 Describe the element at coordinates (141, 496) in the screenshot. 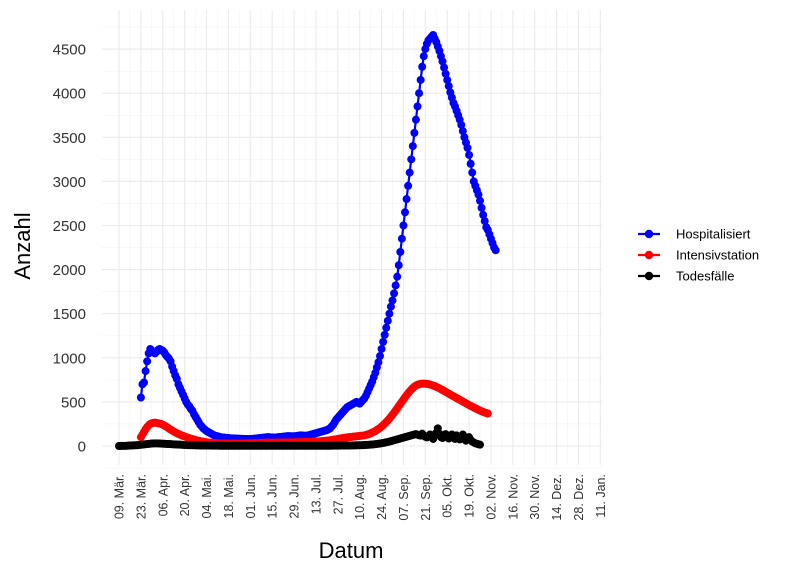

I see `x-tick-label: 23. Mär.` at that location.